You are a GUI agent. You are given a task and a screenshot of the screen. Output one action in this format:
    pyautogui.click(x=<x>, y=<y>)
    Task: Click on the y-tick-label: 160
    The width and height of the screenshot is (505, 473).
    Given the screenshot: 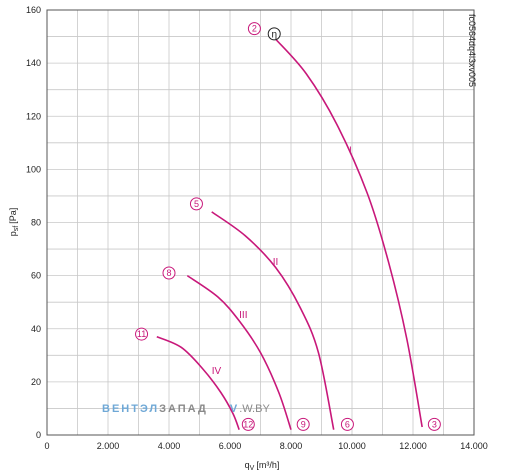 What is the action you would take?
    pyautogui.click(x=33, y=10)
    